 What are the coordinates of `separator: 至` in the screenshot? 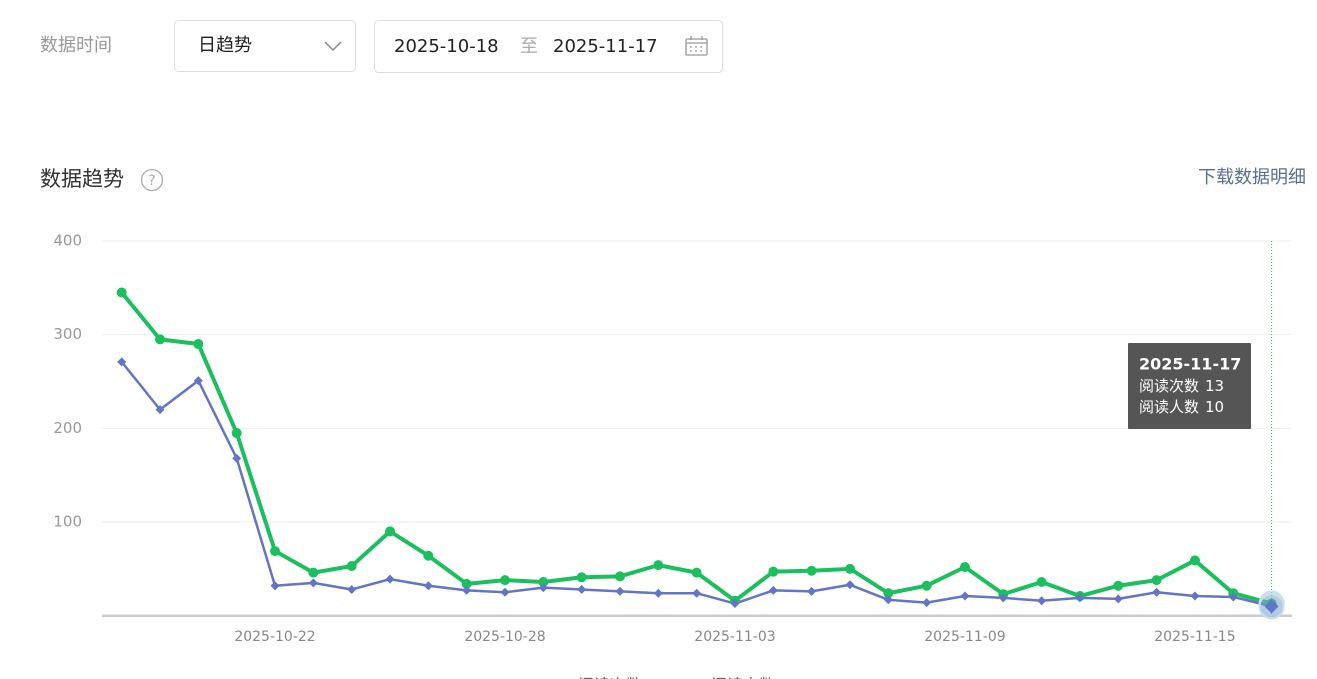 It's located at (529, 46).